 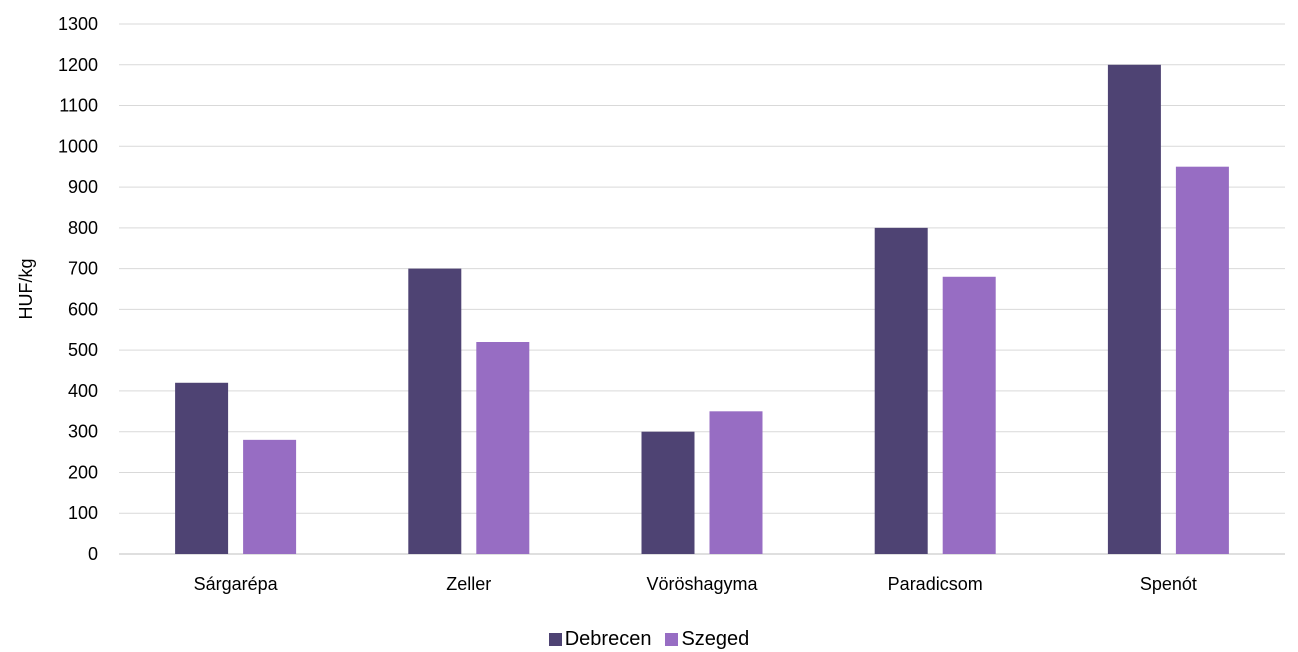 I want to click on x-category-label: Paradicsom, so click(x=935, y=584).